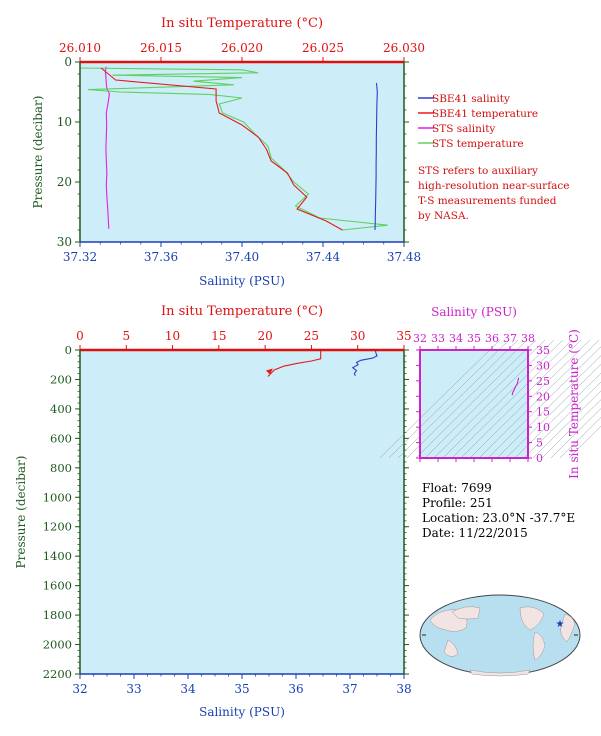  What do you see at coordinates (57, 645) in the screenshot?
I see `full-profile-left-tick-label: 2000` at bounding box center [57, 645].